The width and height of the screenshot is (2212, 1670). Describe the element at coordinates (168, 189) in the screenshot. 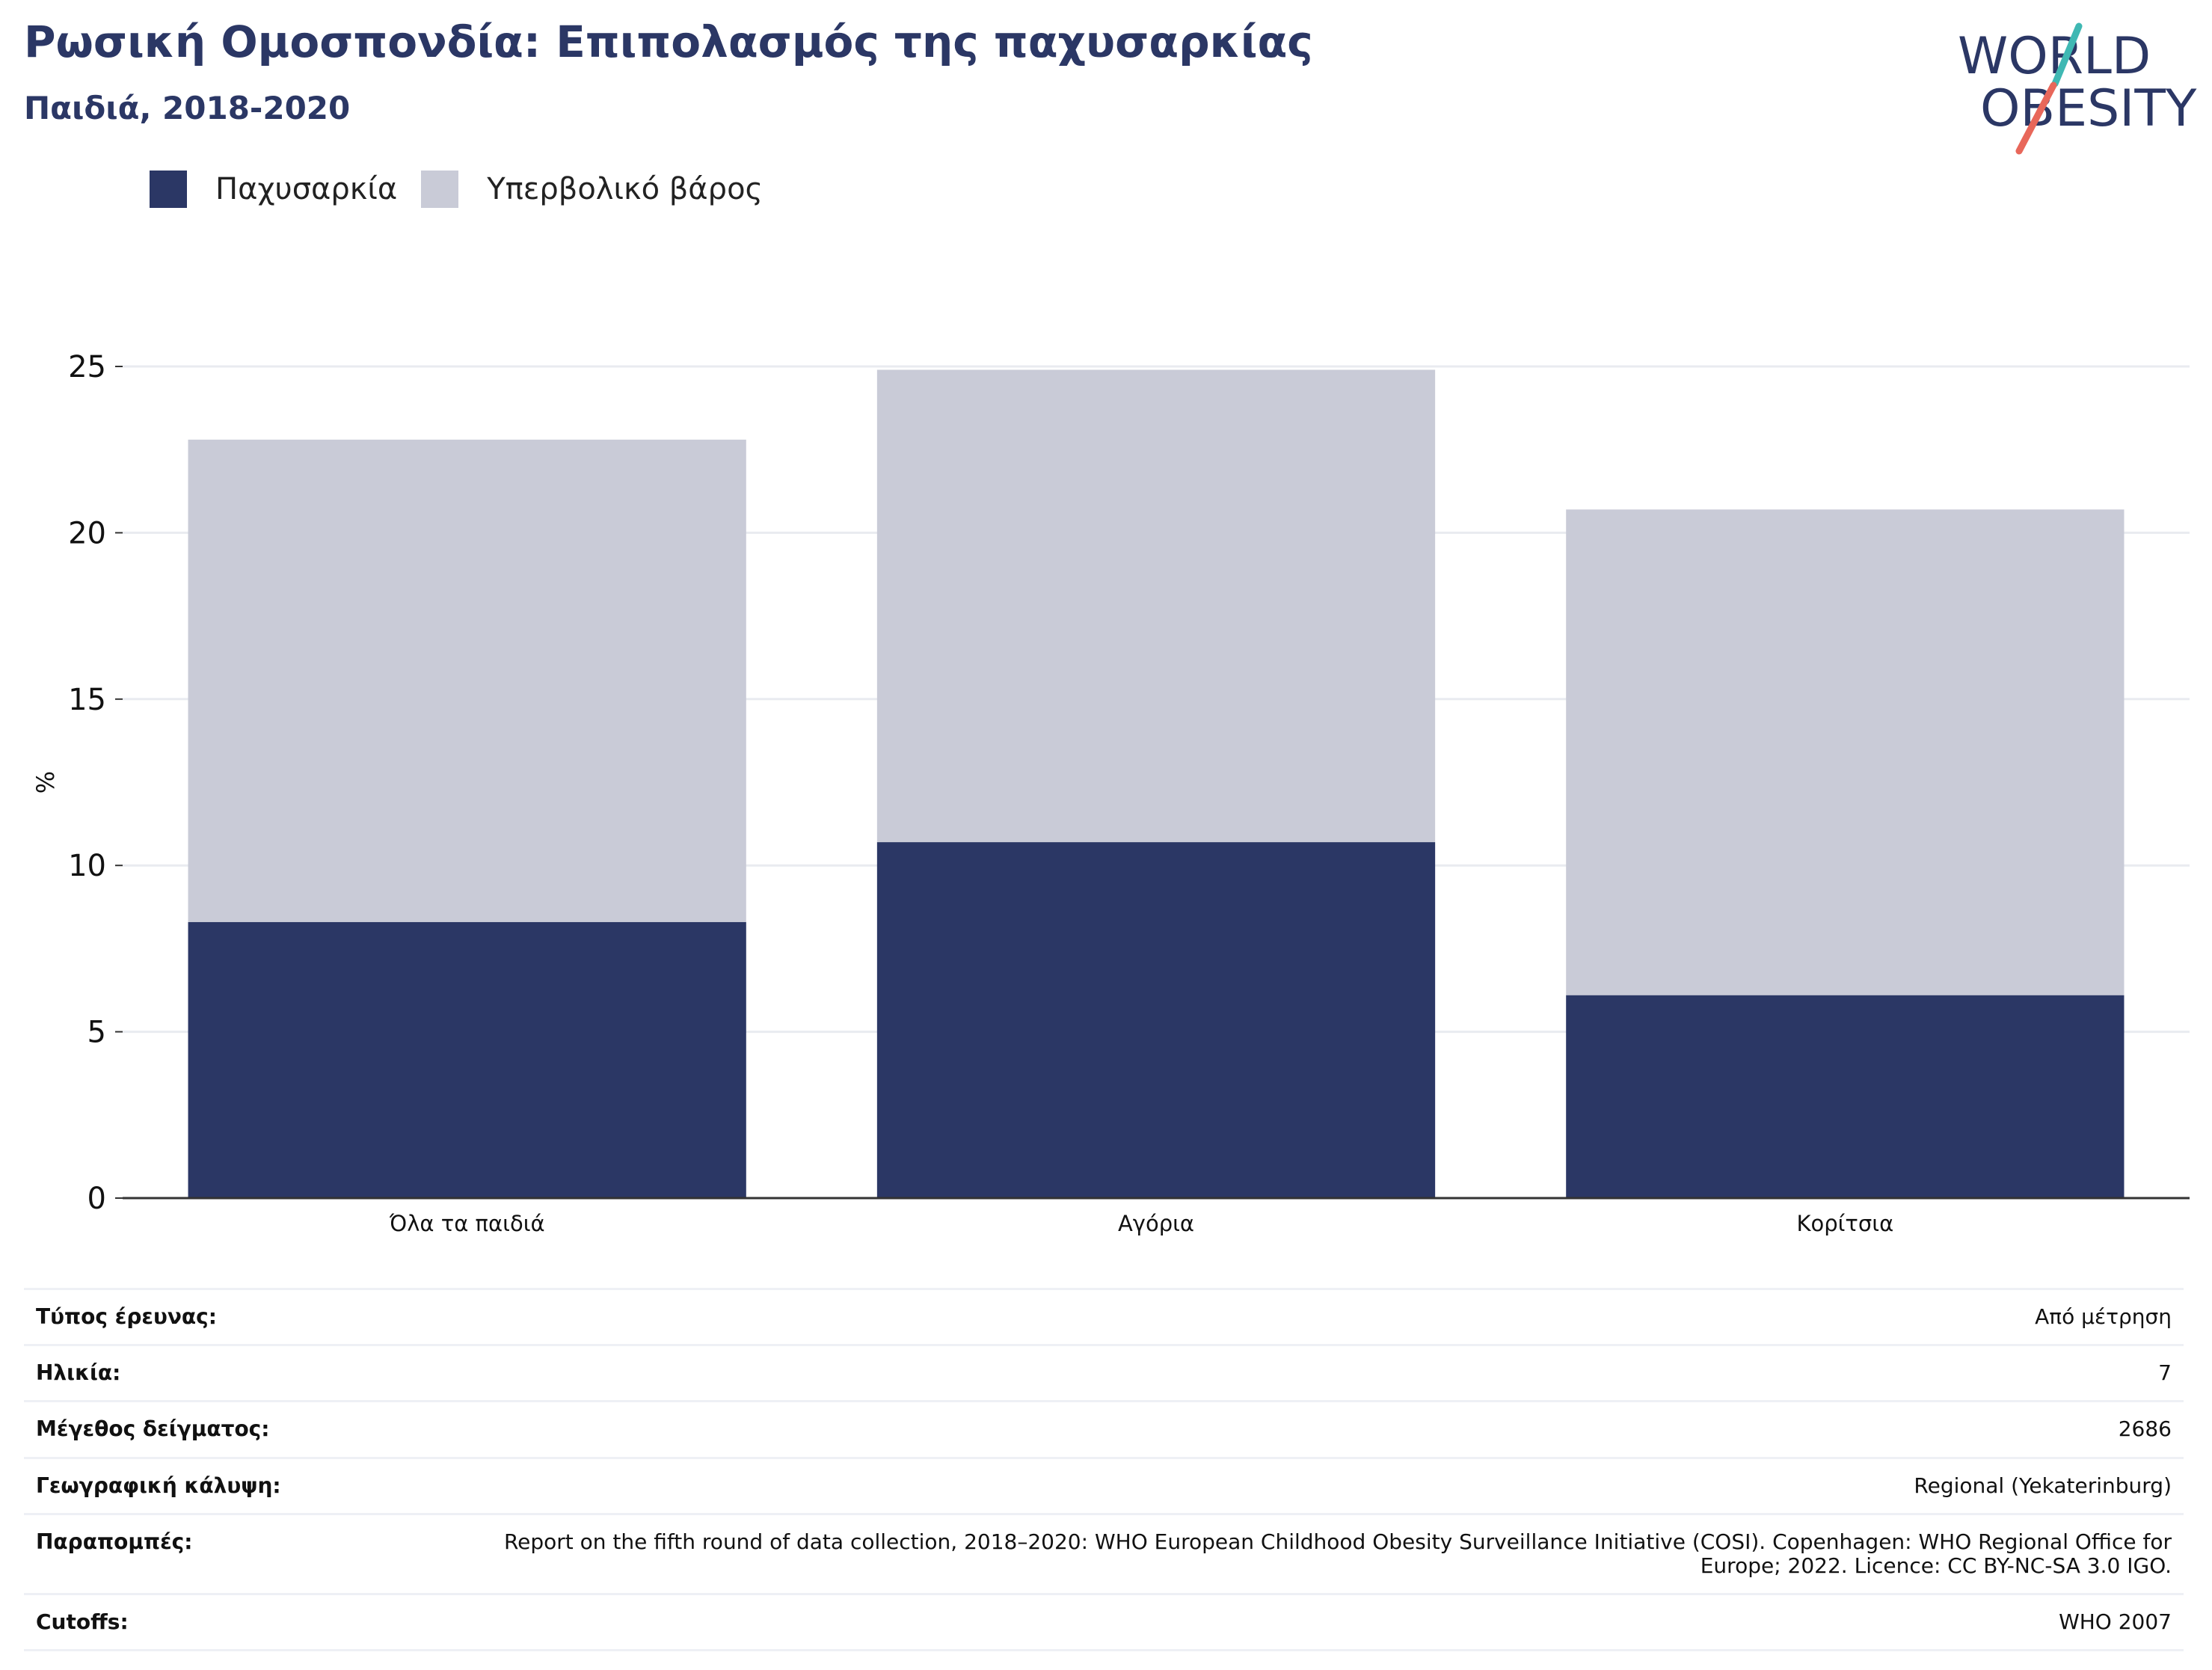

I see `legend-swatch-obesity` at that location.